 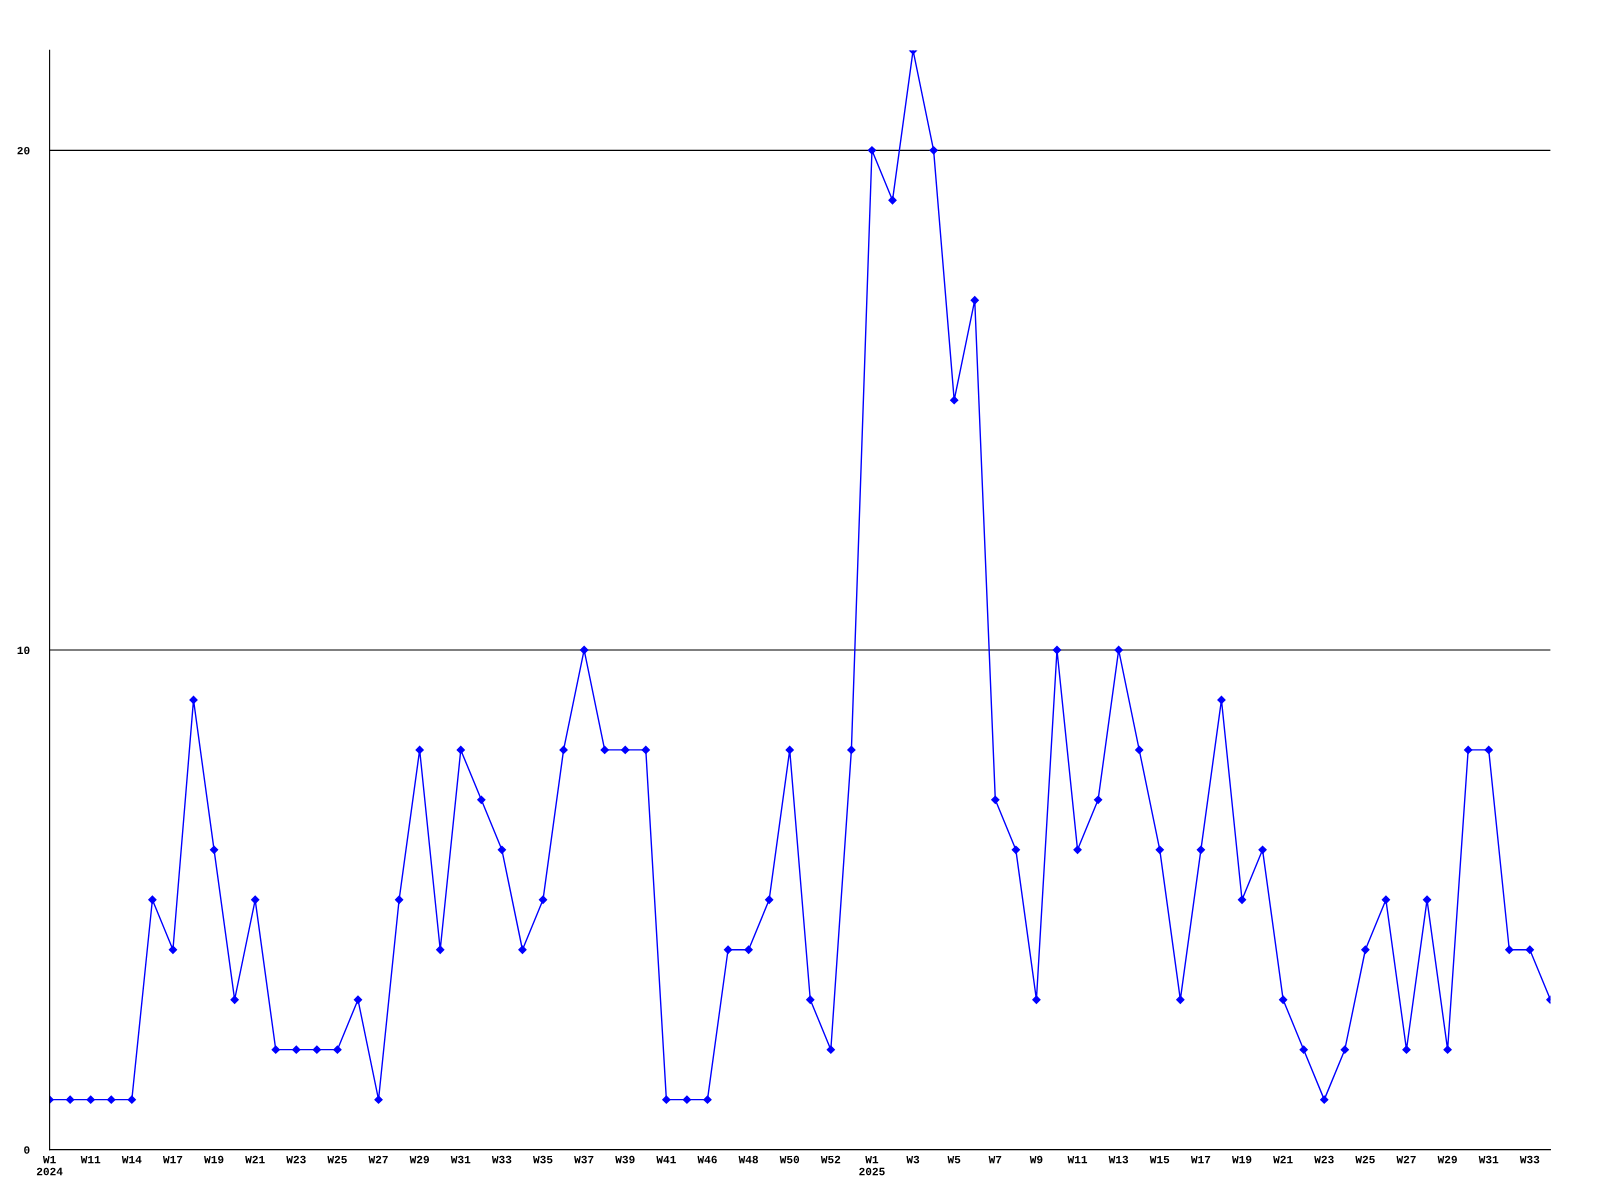 I want to click on x-tick-label: W1 2025, so click(x=872, y=1165).